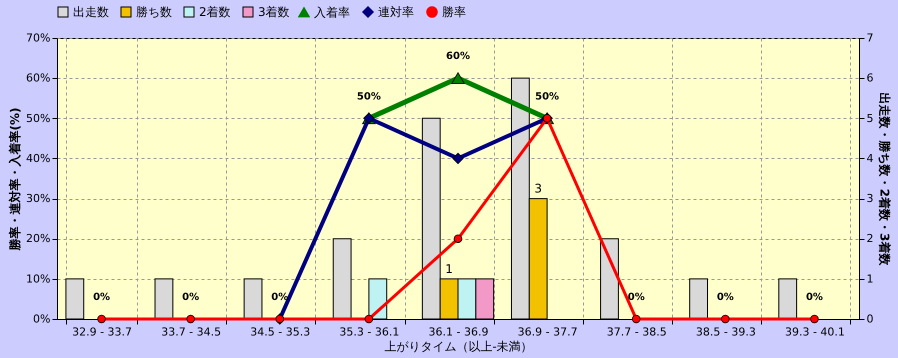 The height and width of the screenshot is (358, 898). Describe the element at coordinates (454, 12) in the screenshot. I see `legend-label: 勝率` at that location.